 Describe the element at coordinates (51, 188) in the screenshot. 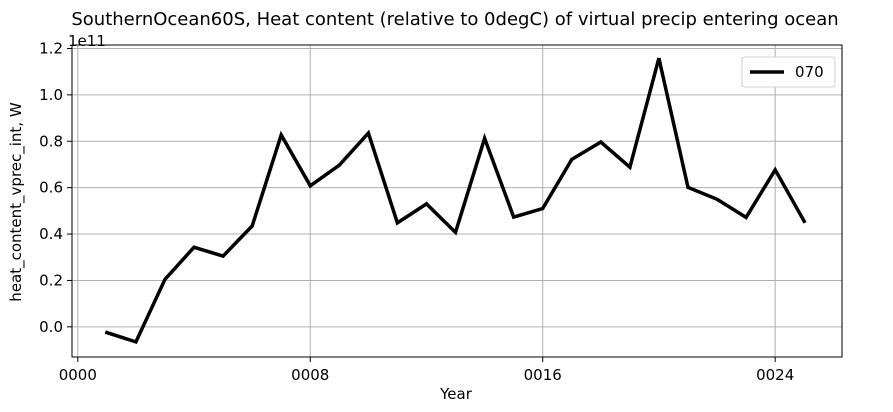

I see `y-tick-label: 0.6` at that location.